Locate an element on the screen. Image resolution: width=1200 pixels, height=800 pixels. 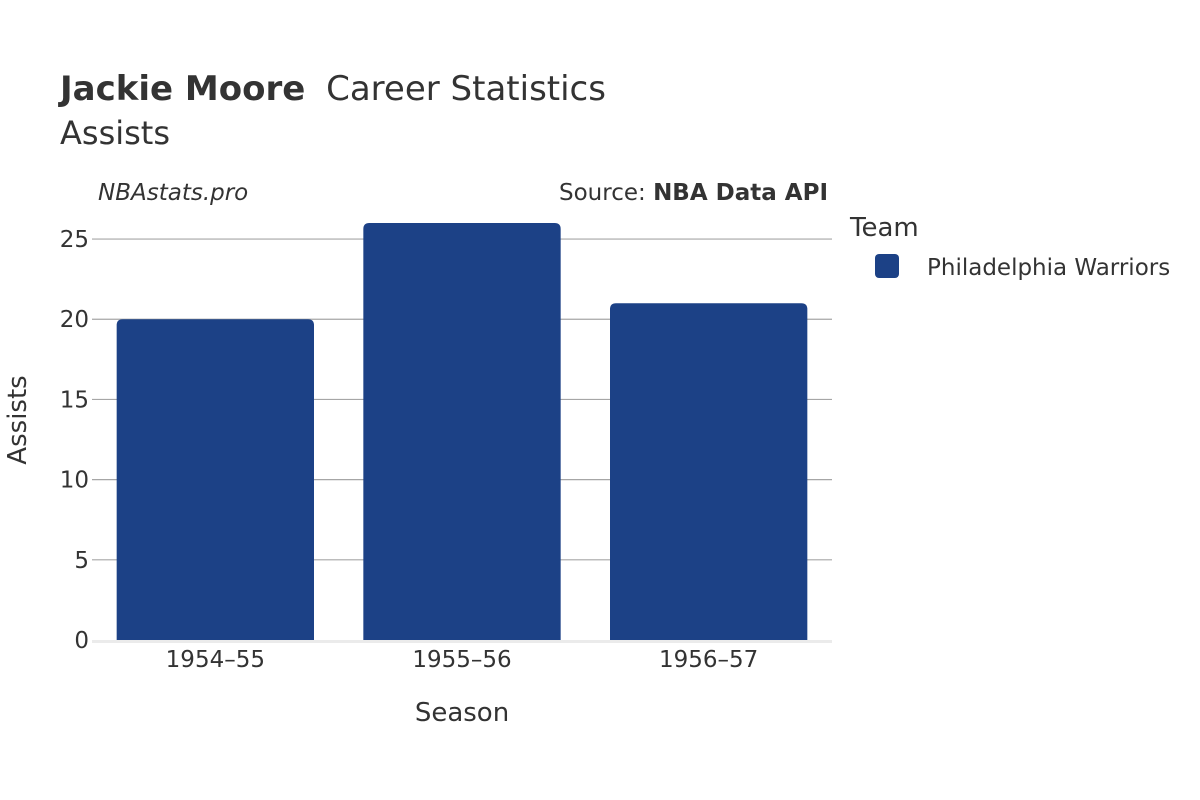
y-tick-label: 0 is located at coordinates (81, 641).